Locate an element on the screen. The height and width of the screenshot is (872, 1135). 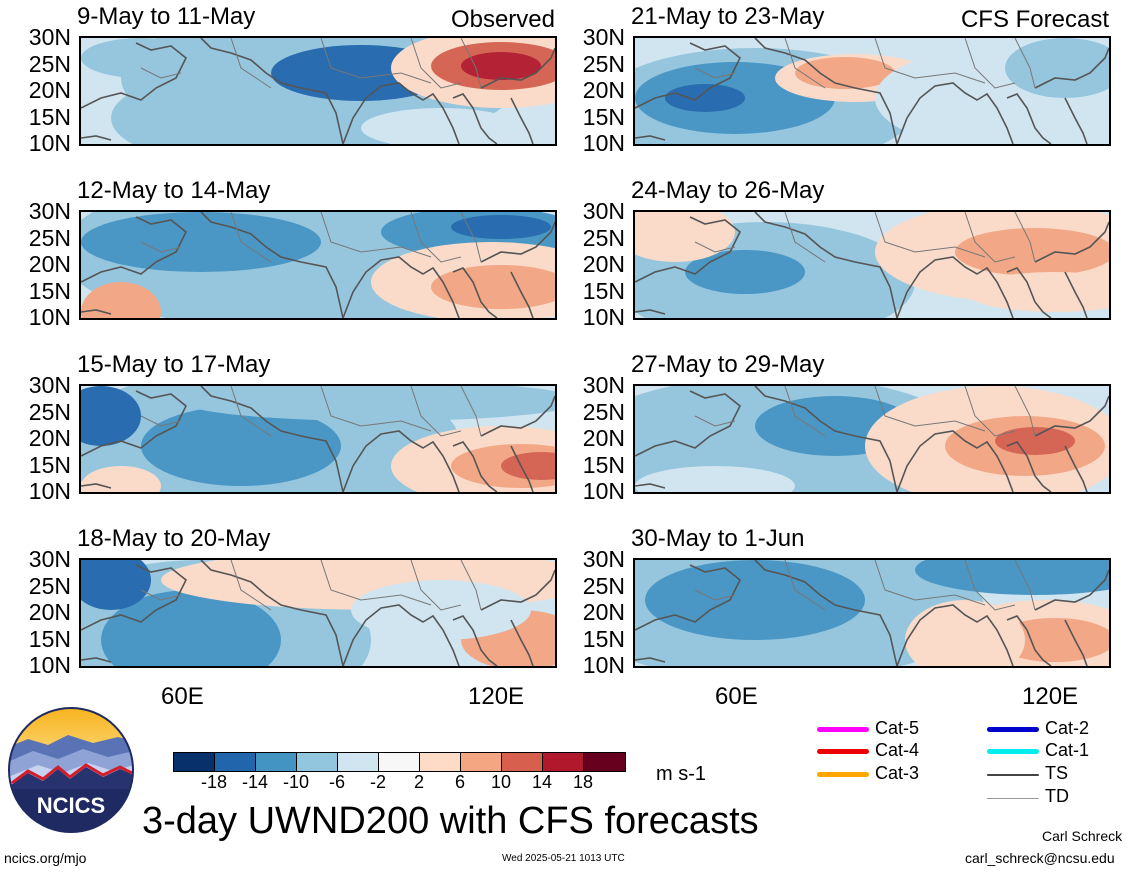
footer-timestamp: Wed 2025-05-21 1013 UTC is located at coordinates (563, 858).